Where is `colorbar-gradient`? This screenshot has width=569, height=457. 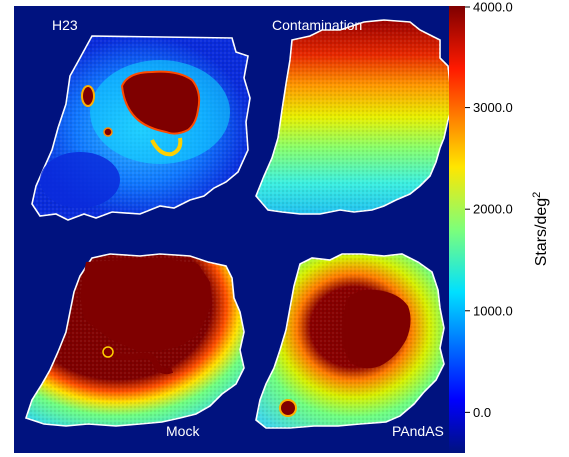 colorbar-gradient is located at coordinates (457, 229).